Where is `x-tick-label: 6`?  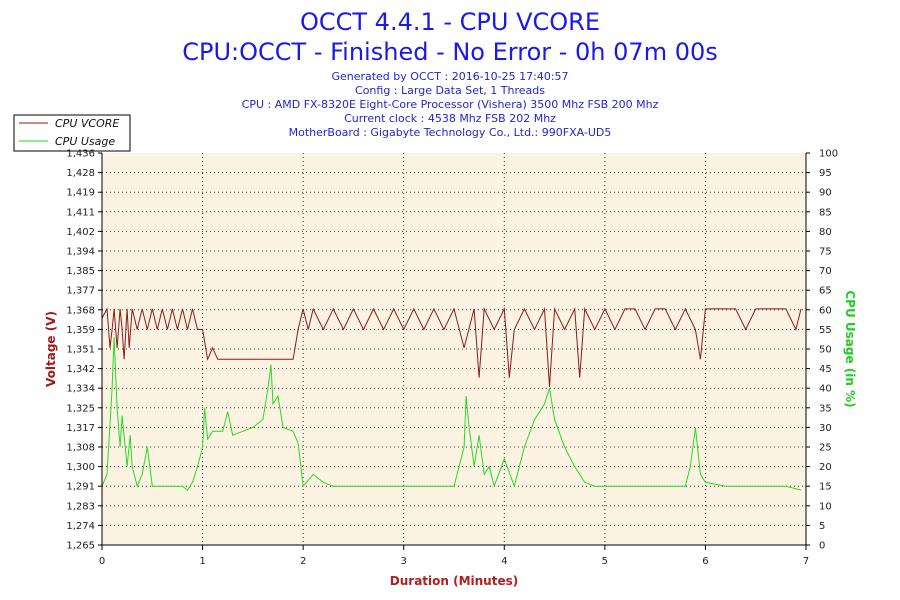
x-tick-label: 6 is located at coordinates (705, 561).